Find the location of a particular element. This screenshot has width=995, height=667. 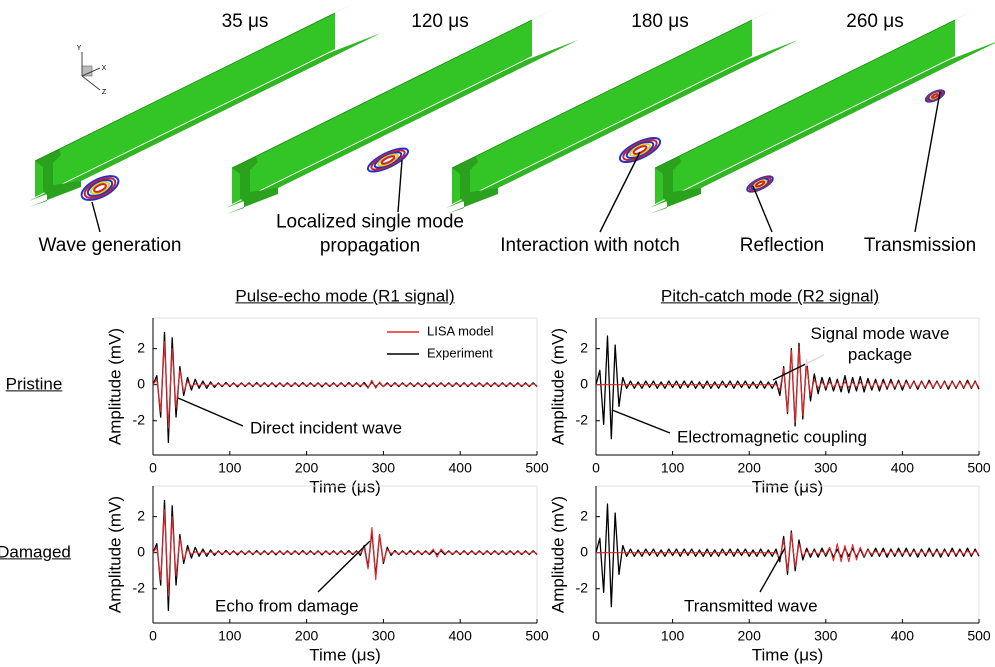

row-title: Pristine is located at coordinates (34, 384).